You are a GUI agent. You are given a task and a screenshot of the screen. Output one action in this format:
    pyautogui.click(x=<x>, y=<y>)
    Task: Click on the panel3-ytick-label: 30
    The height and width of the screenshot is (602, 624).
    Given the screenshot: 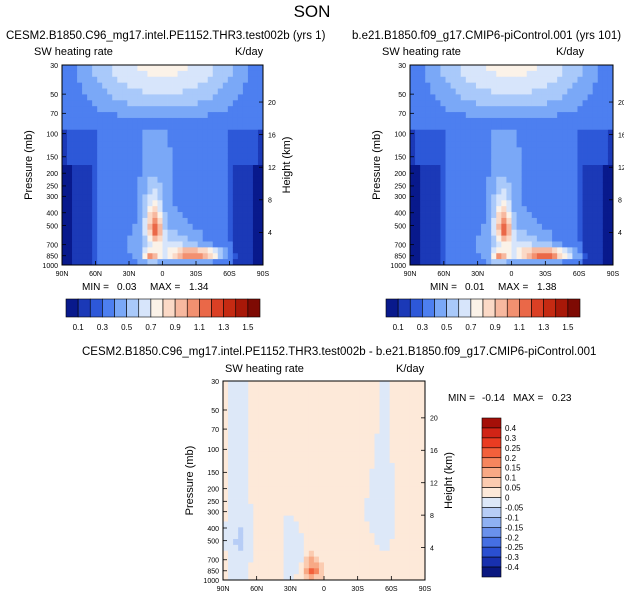 What is the action you would take?
    pyautogui.click(x=215, y=382)
    